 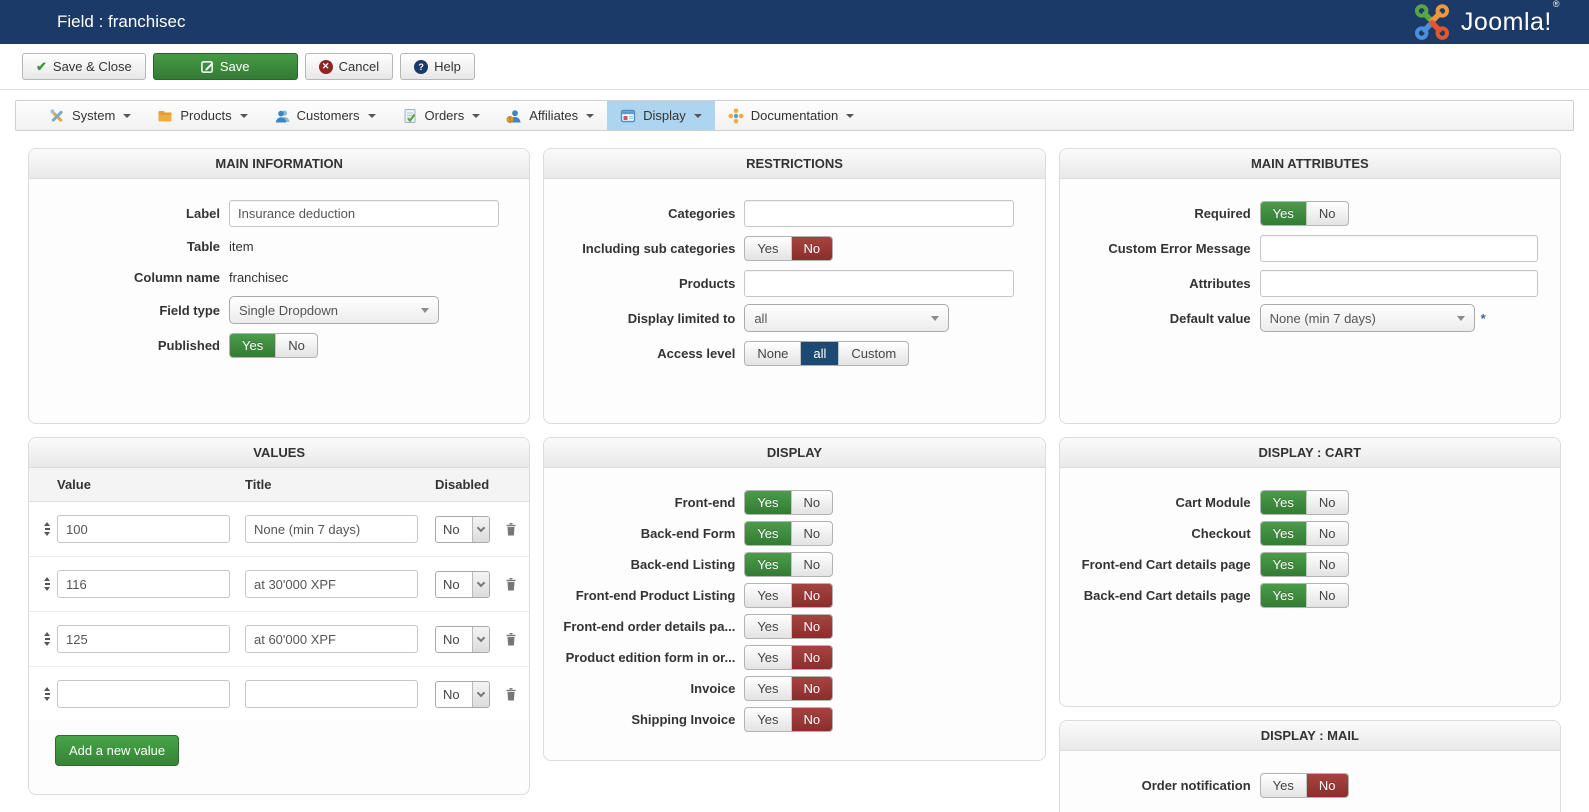 I want to click on column-name-value: franchisec, so click(x=259, y=277).